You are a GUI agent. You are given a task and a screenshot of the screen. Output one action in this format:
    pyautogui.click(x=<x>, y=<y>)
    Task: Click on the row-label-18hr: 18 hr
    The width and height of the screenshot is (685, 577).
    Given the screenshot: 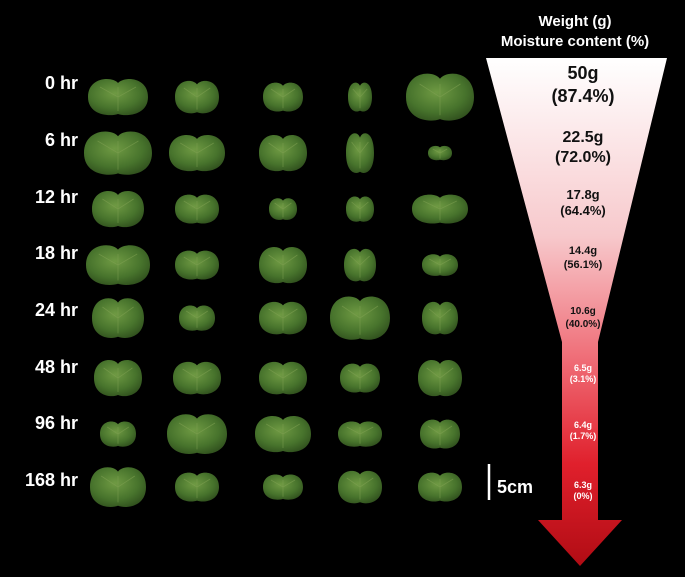 What is the action you would take?
    pyautogui.click(x=56, y=253)
    